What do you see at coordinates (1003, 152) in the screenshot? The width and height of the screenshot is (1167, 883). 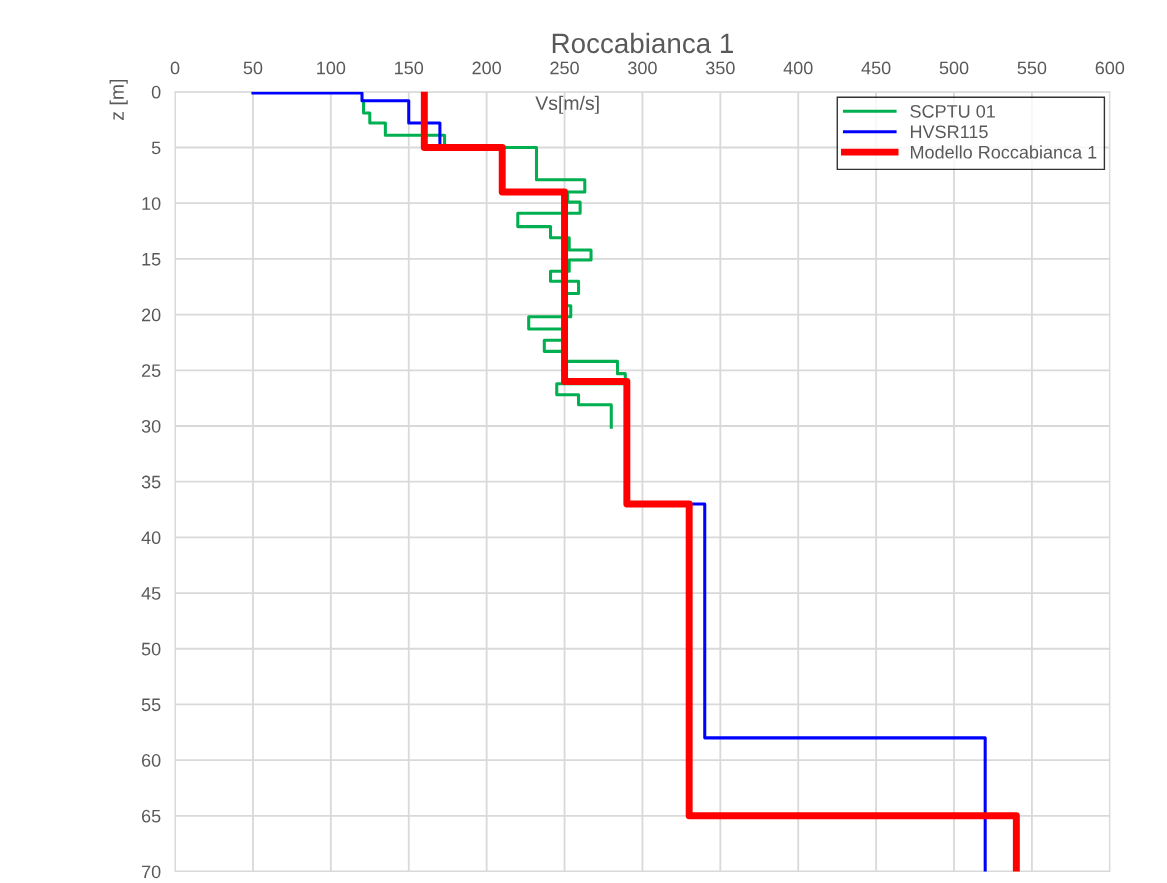 I see `legend-label: Modello Roccabianca 1` at bounding box center [1003, 152].